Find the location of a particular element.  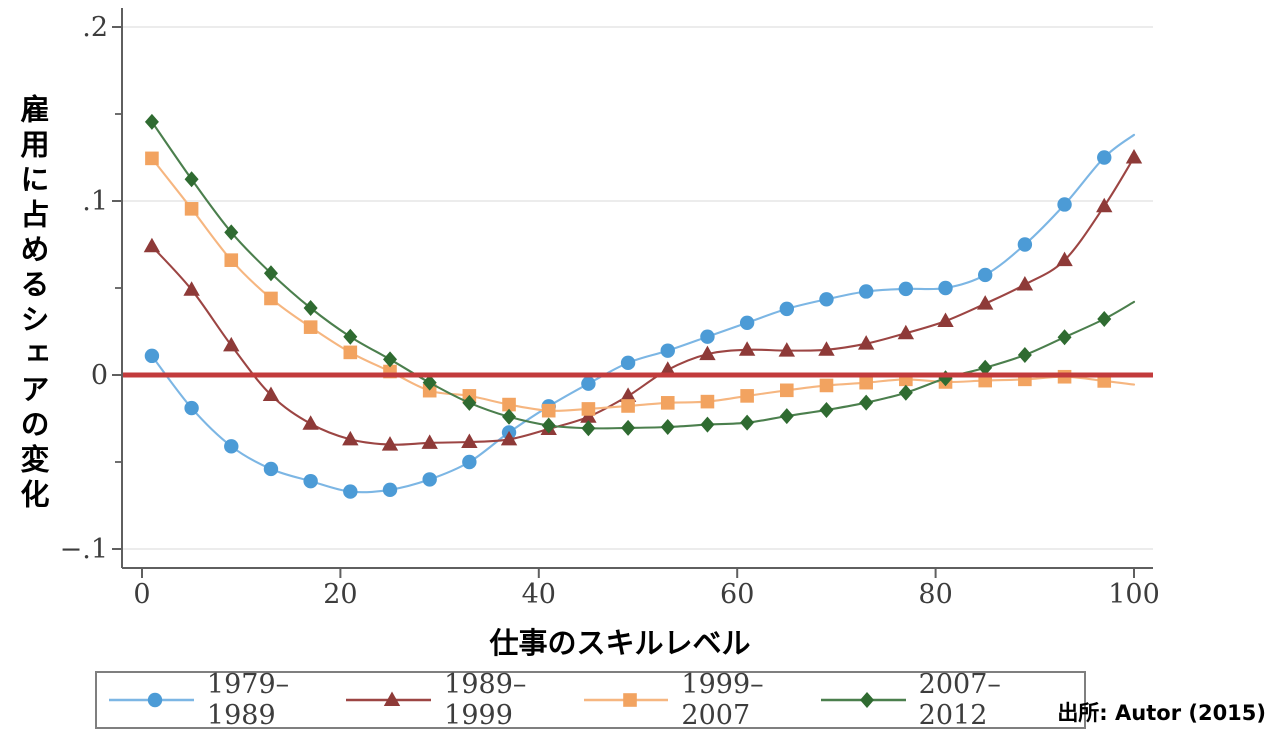

legend-label: 1989–1999 is located at coordinates (485, 700).